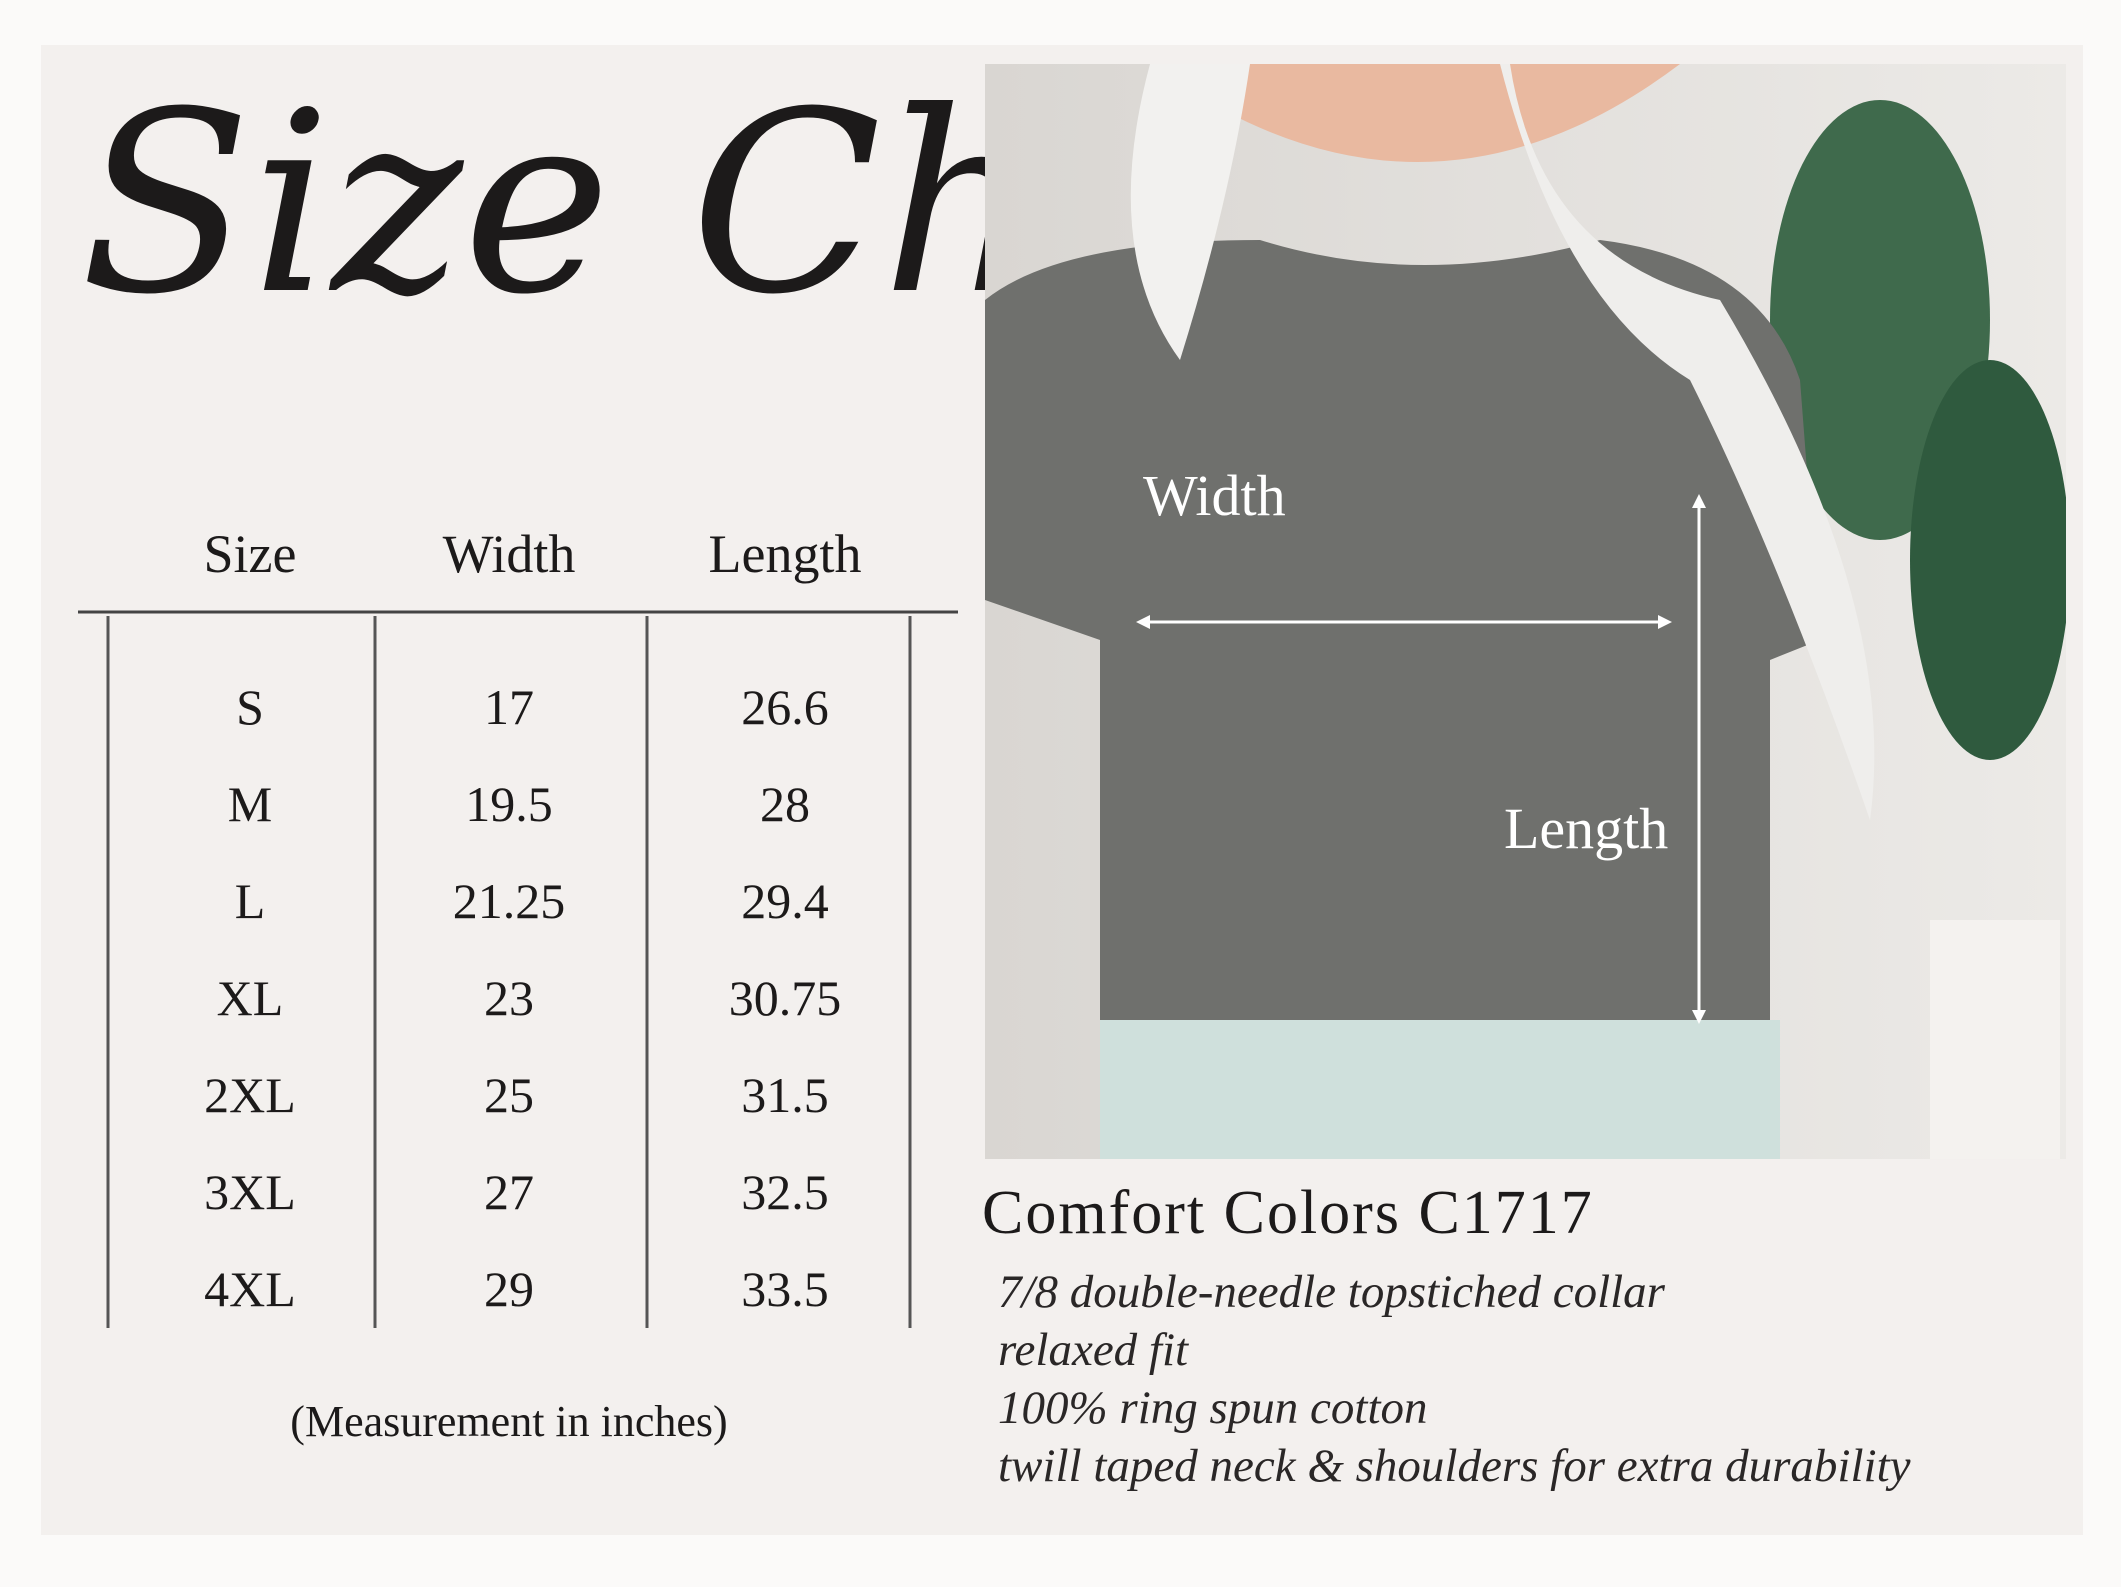 Image resolution: width=2121 pixels, height=1587 pixels. What do you see at coordinates (250, 804) in the screenshot?
I see `table-cell: M` at bounding box center [250, 804].